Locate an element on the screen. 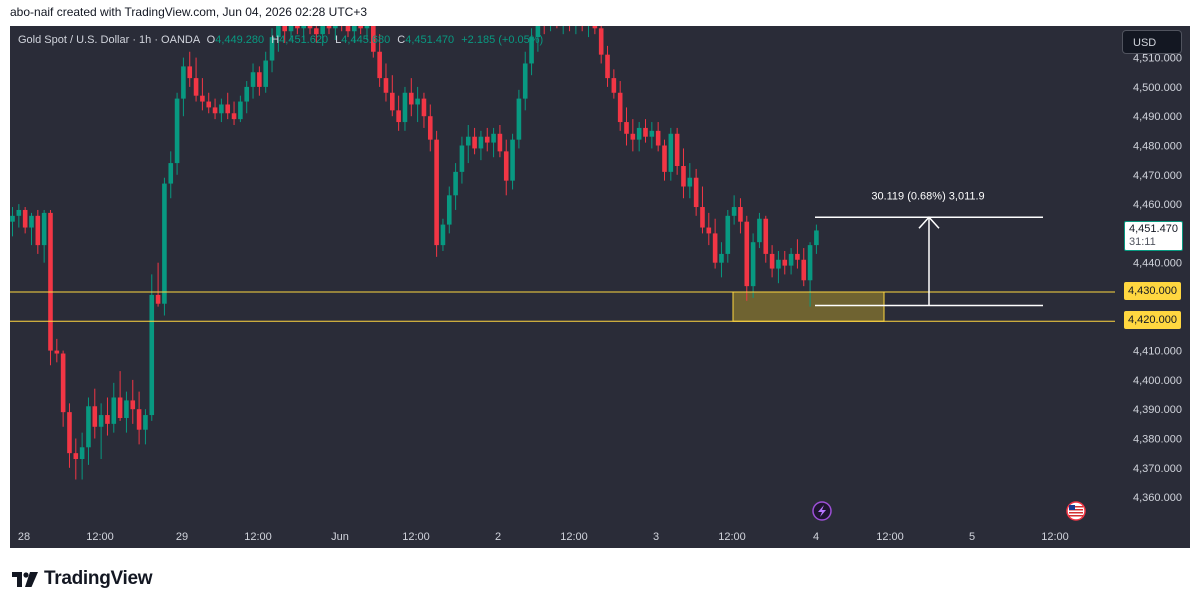 Image resolution: width=1200 pixels, height=606 pixels. level-tag-upper: 4,430.000 is located at coordinates (1152, 291).